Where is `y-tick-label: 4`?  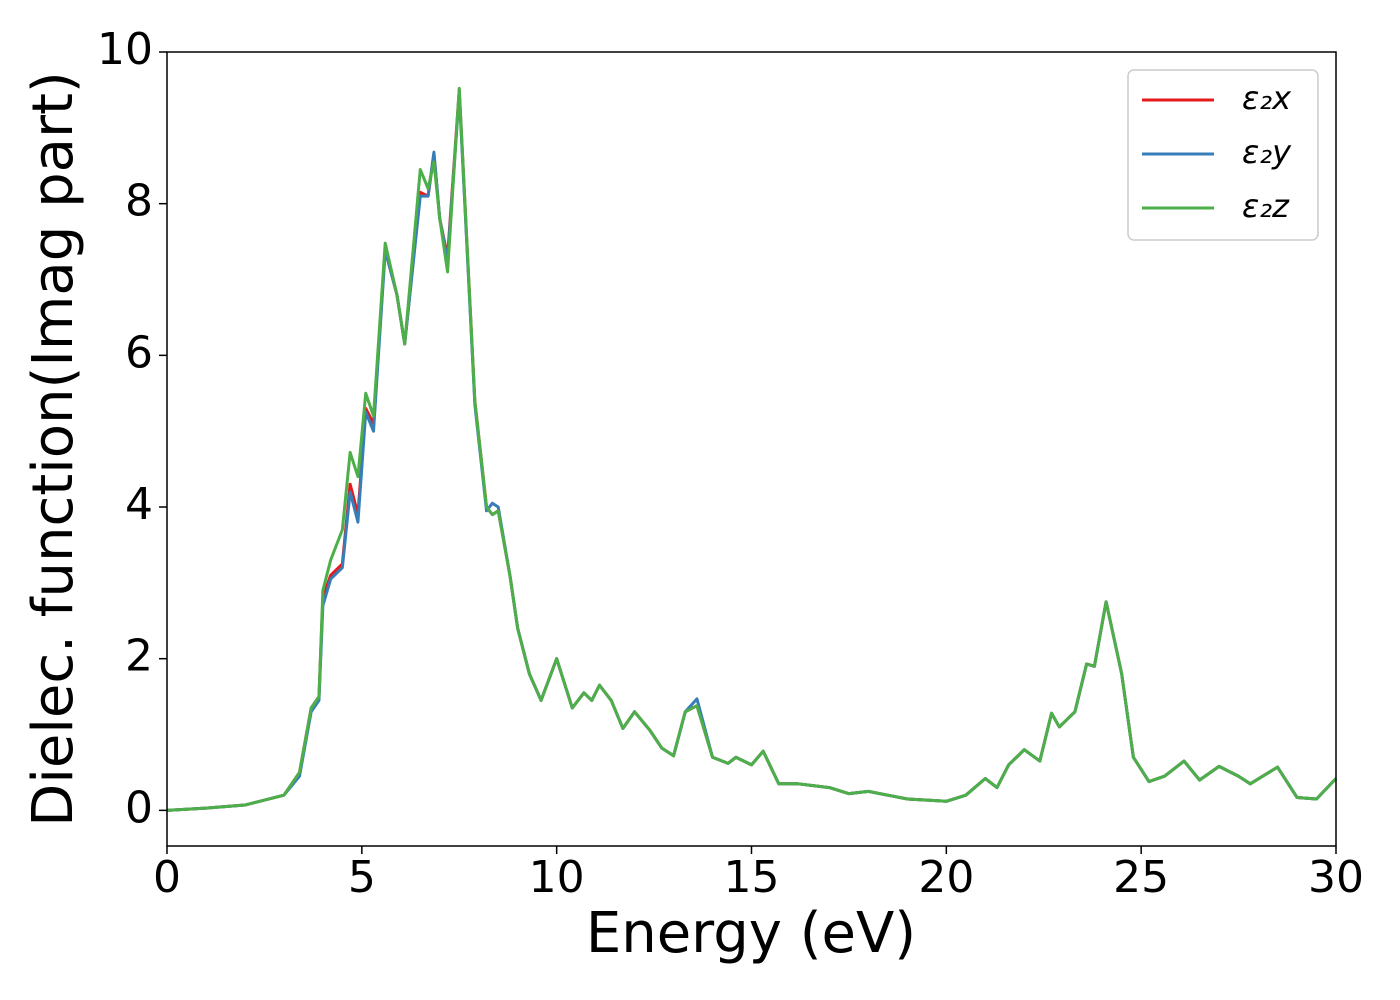 y-tick-label: 4 is located at coordinates (139, 504).